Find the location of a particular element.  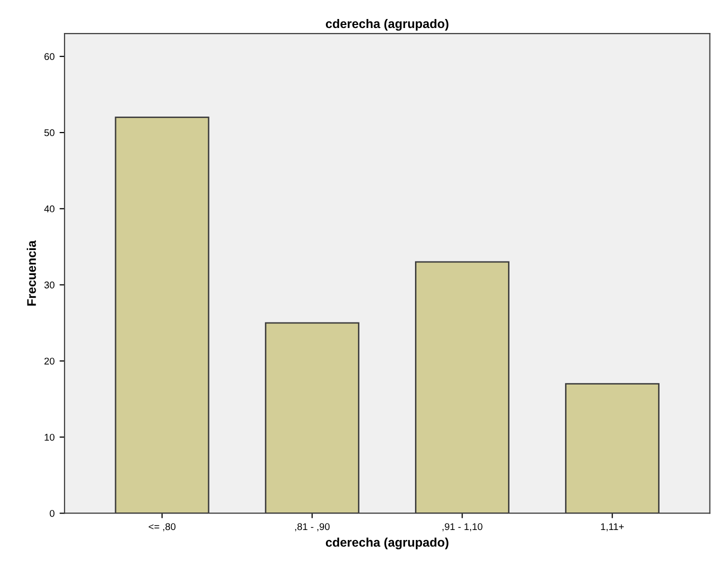

y-tick-label: 30 is located at coordinates (49, 285).